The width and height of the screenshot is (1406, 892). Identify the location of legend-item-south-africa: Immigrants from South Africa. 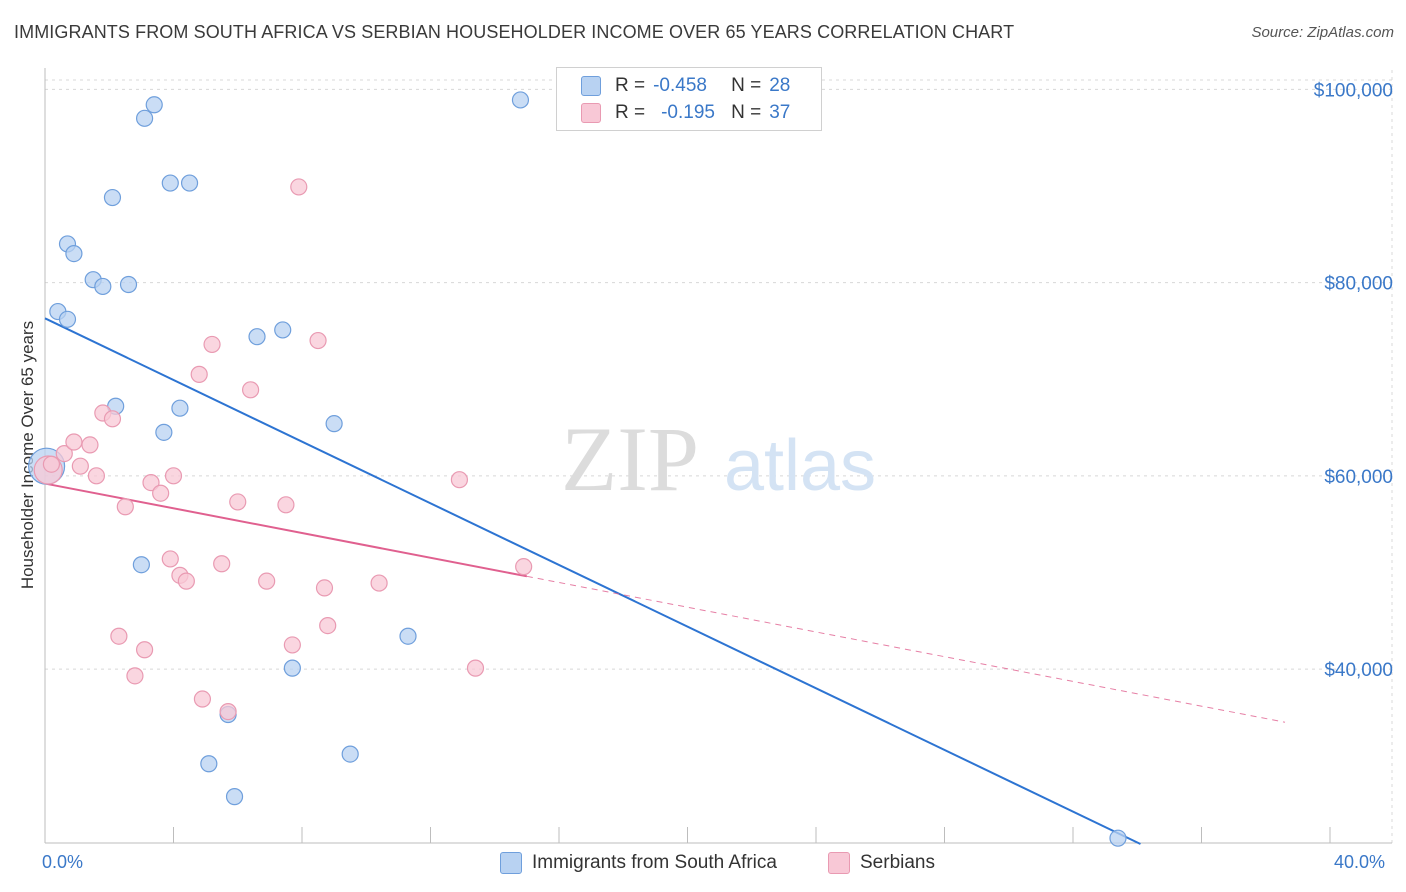
(638, 863).